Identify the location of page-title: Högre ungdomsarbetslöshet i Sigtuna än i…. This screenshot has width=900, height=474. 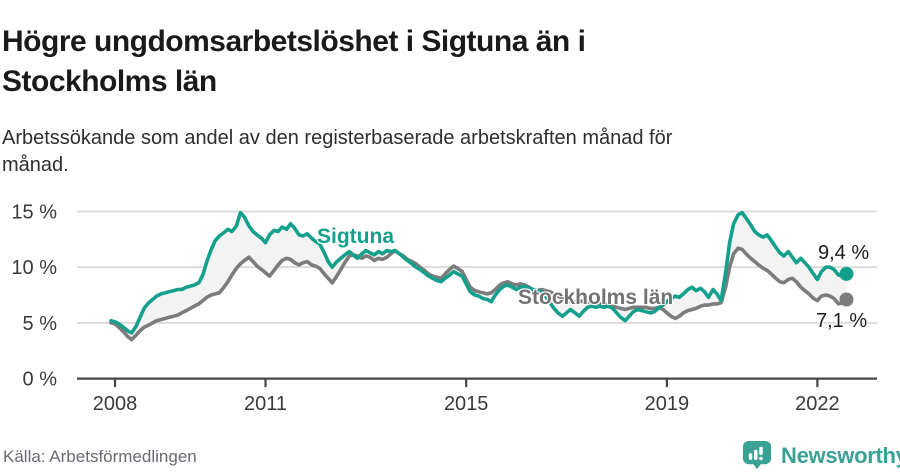
(322, 62).